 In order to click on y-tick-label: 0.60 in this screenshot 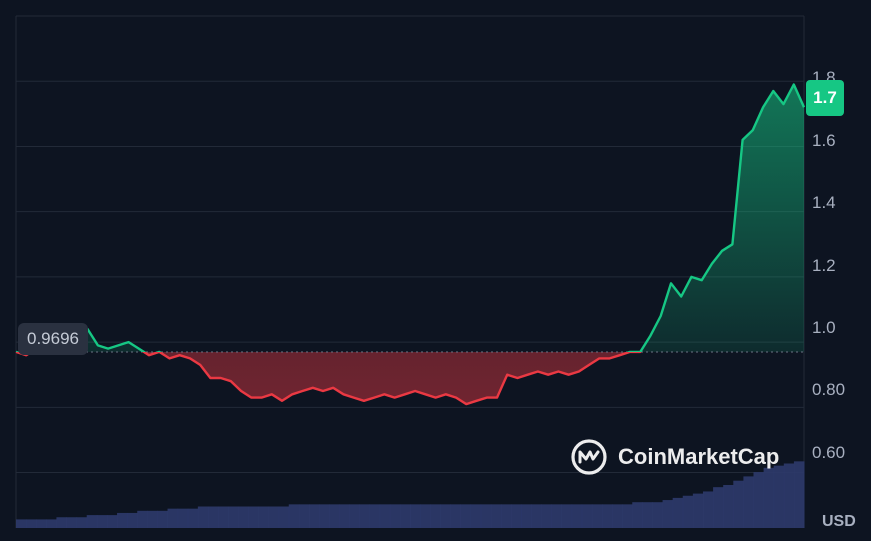, I will do `click(829, 452)`.